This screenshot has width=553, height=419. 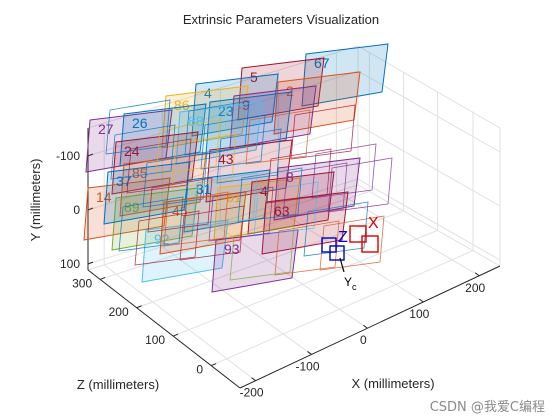 I want to click on z-tick-label: 300, so click(x=82, y=283).